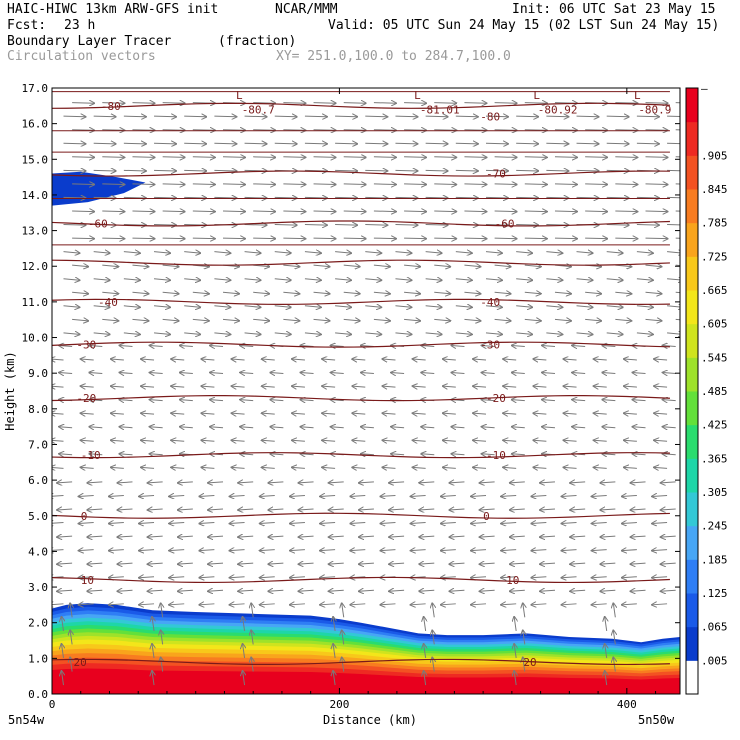 The image size is (740, 740). Describe the element at coordinates (87, 580) in the screenshot. I see `isotherm-label: 10` at that location.